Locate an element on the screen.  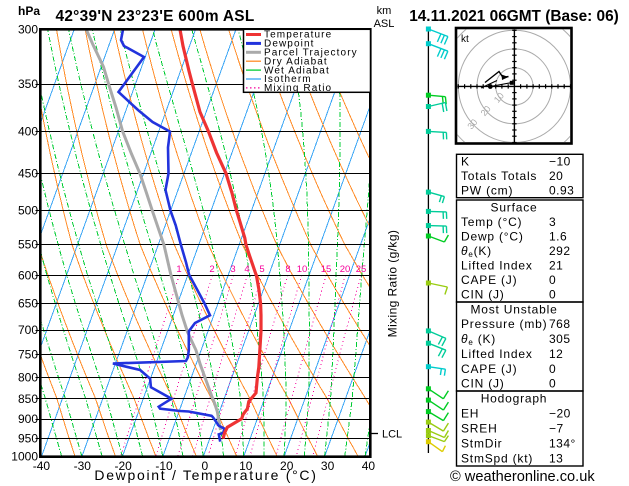
svg-text: Temp (°C) is located at coordinates (491, 222).